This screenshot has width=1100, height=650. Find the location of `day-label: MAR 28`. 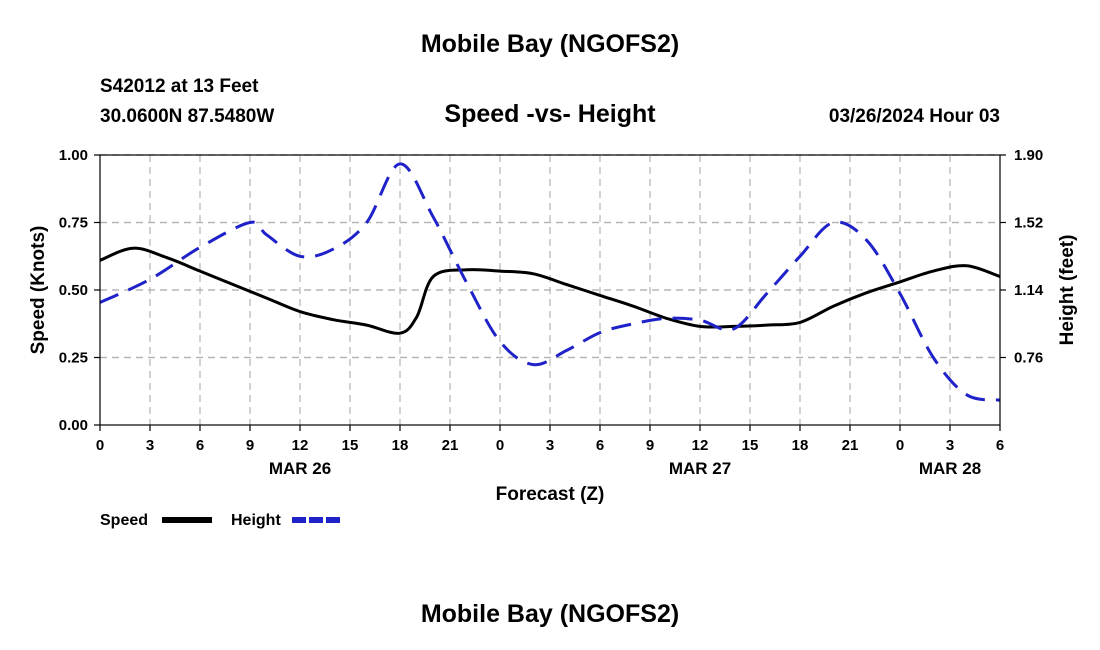

day-label: MAR 28 is located at coordinates (950, 468).